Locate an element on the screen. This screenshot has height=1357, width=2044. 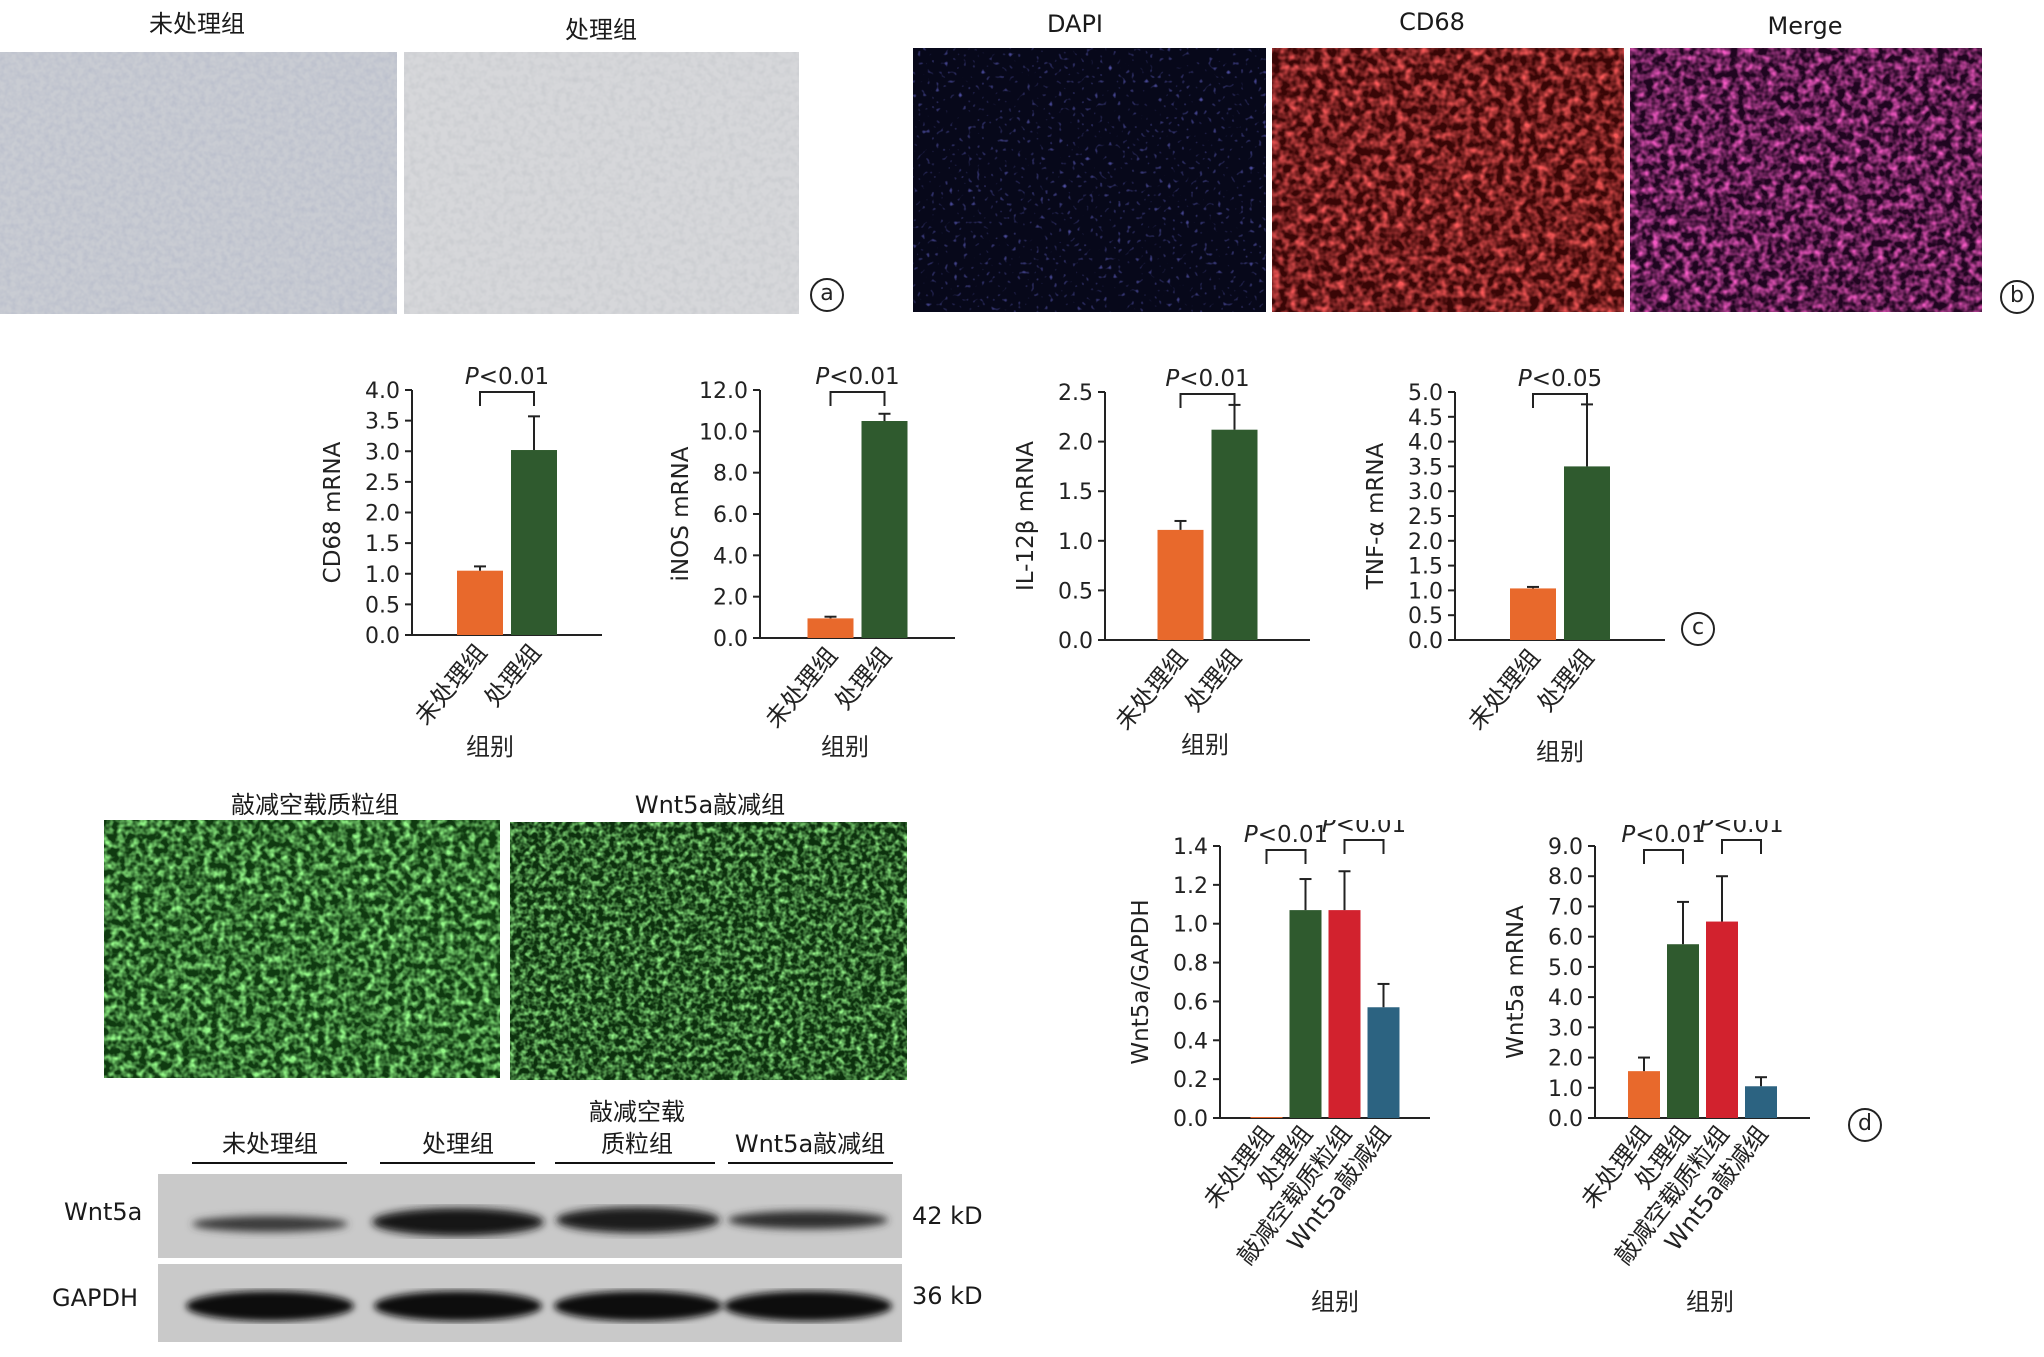
y-axis-label: Wnt5a mRNA is located at coordinates (1516, 982).